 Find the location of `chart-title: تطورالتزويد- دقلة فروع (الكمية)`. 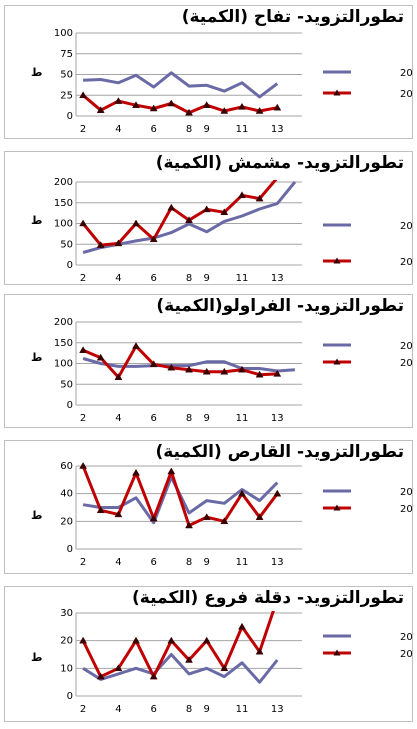

chart-title: تطورالتزويد- دقلة فروع (الكمية) is located at coordinates (268, 598).